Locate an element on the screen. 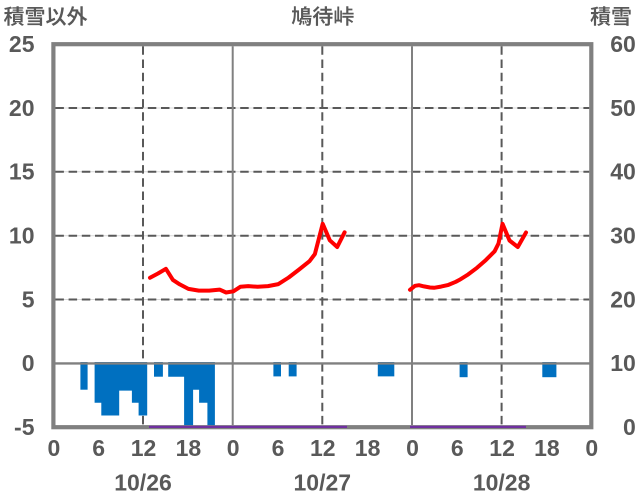 The height and width of the screenshot is (501, 636). svg-text: 5 is located at coordinates (28, 299).